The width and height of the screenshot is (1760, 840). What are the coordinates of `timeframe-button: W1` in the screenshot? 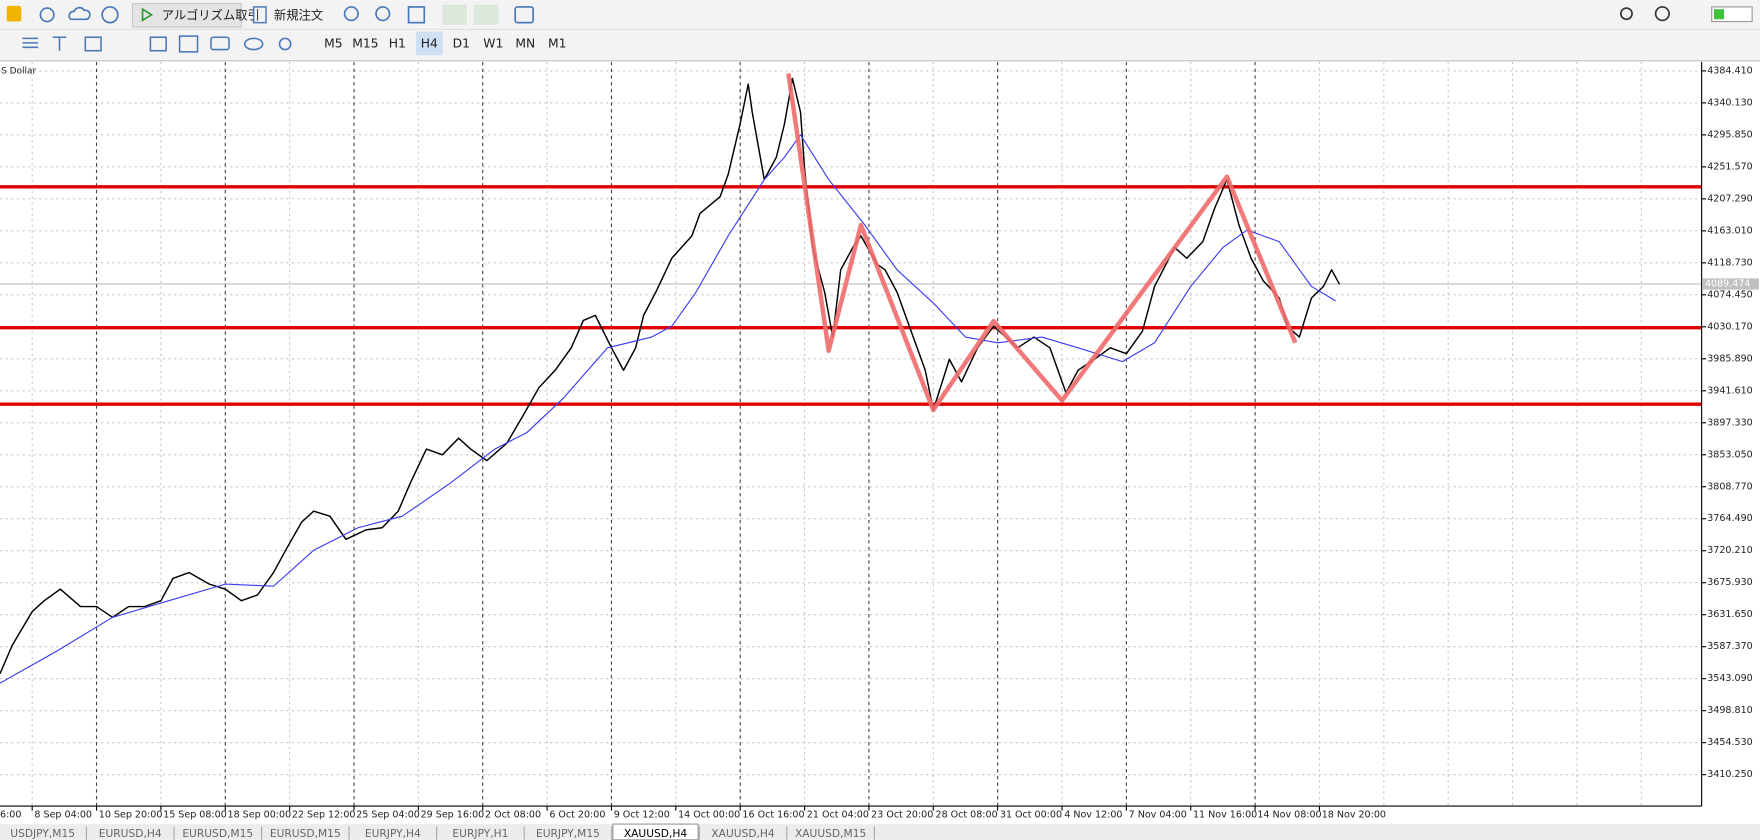 It's located at (493, 43).